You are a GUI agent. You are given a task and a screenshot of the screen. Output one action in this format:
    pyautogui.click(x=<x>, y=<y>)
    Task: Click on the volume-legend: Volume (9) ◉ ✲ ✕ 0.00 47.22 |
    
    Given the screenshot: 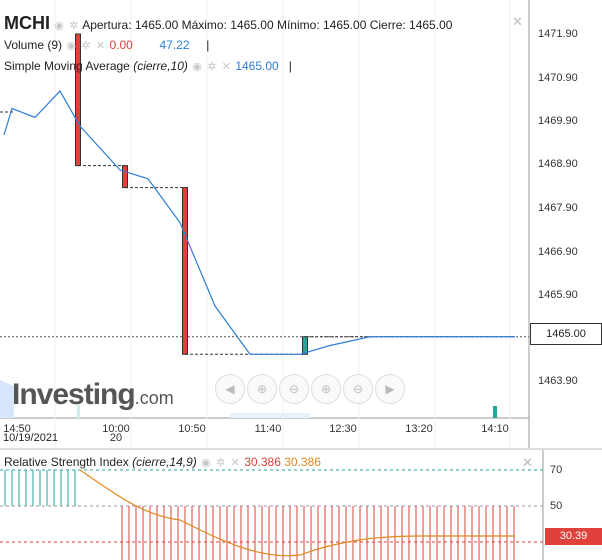 What is the action you would take?
    pyautogui.click(x=106, y=45)
    